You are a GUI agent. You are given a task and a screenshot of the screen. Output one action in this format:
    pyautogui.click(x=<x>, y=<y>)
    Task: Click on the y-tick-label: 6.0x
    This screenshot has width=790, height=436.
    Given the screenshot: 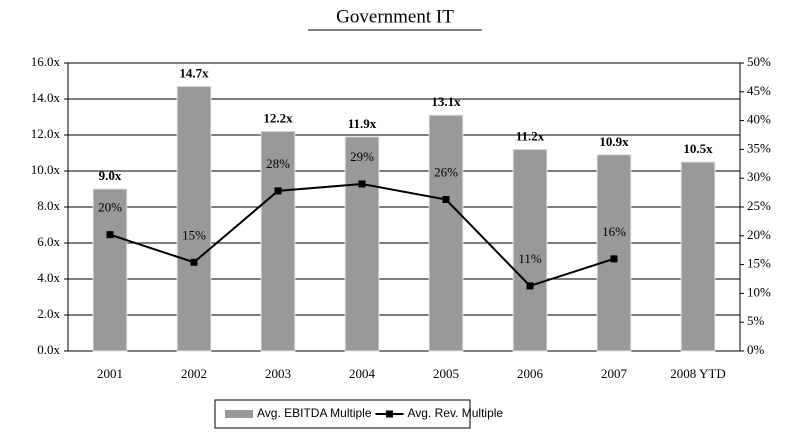 What is the action you would take?
    pyautogui.click(x=48, y=241)
    